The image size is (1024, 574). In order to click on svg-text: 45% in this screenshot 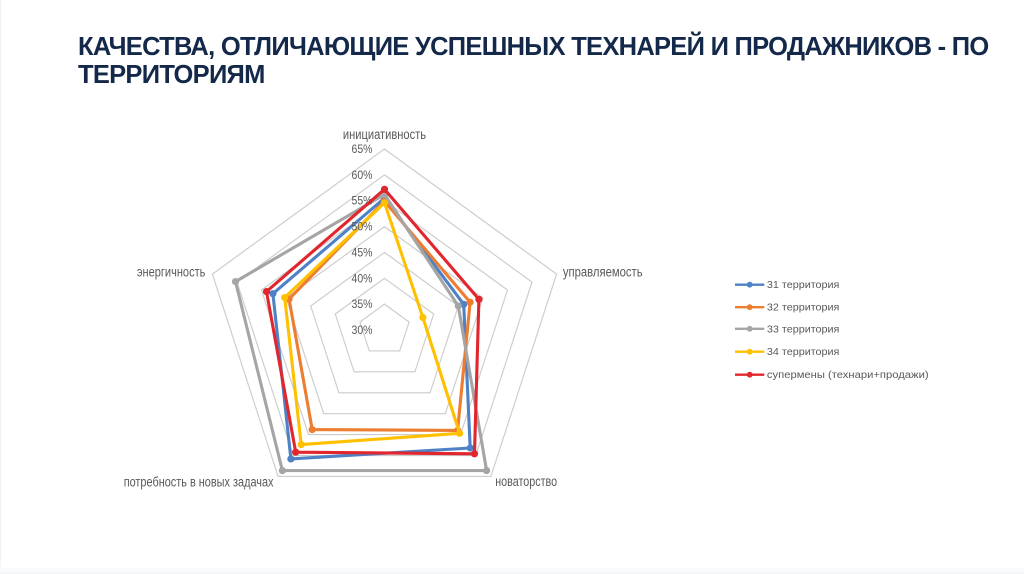, I will do `click(362, 253)`.